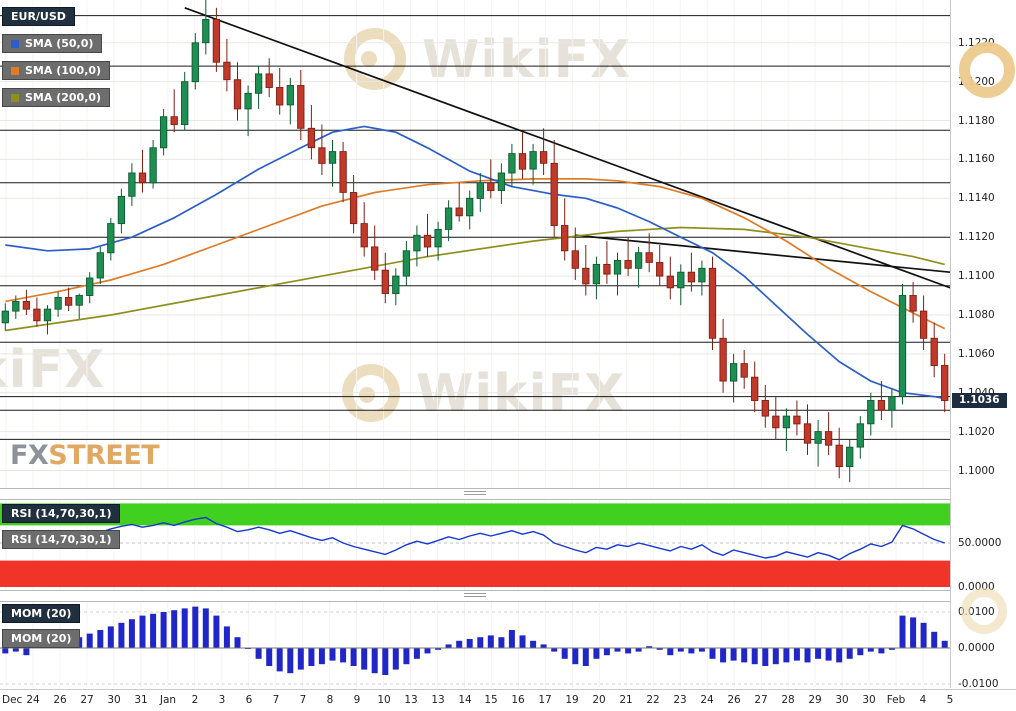  I want to click on time-axis-label: 31, so click(141, 700).